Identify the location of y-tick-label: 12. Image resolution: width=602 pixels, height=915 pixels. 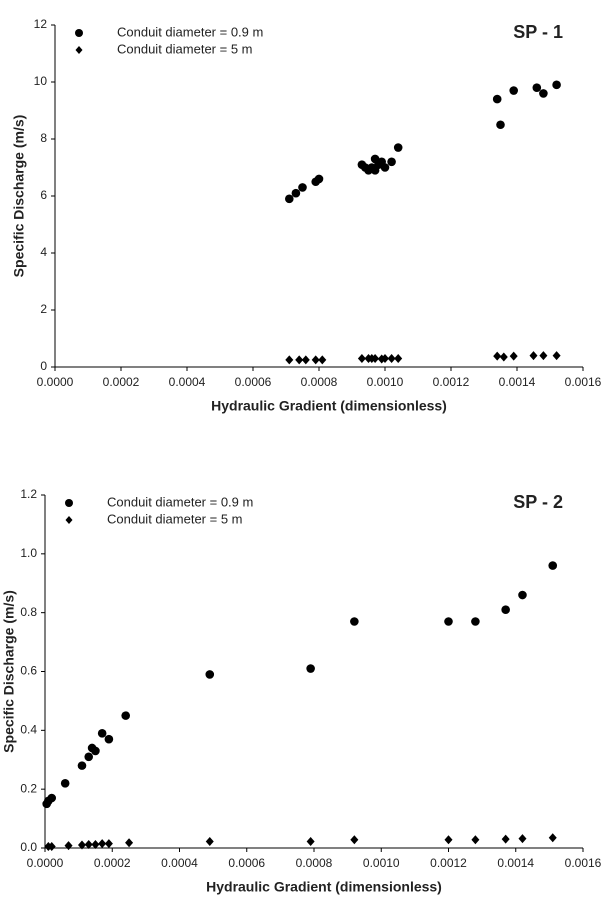
(41, 24).